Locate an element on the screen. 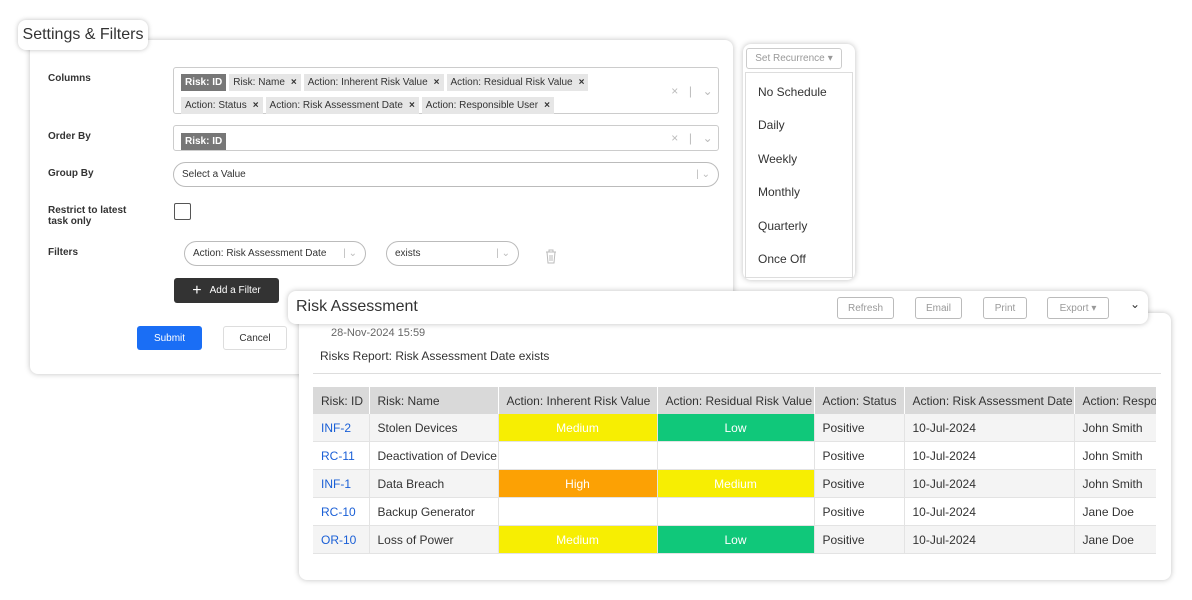  cell: Data Breach is located at coordinates (434, 483).